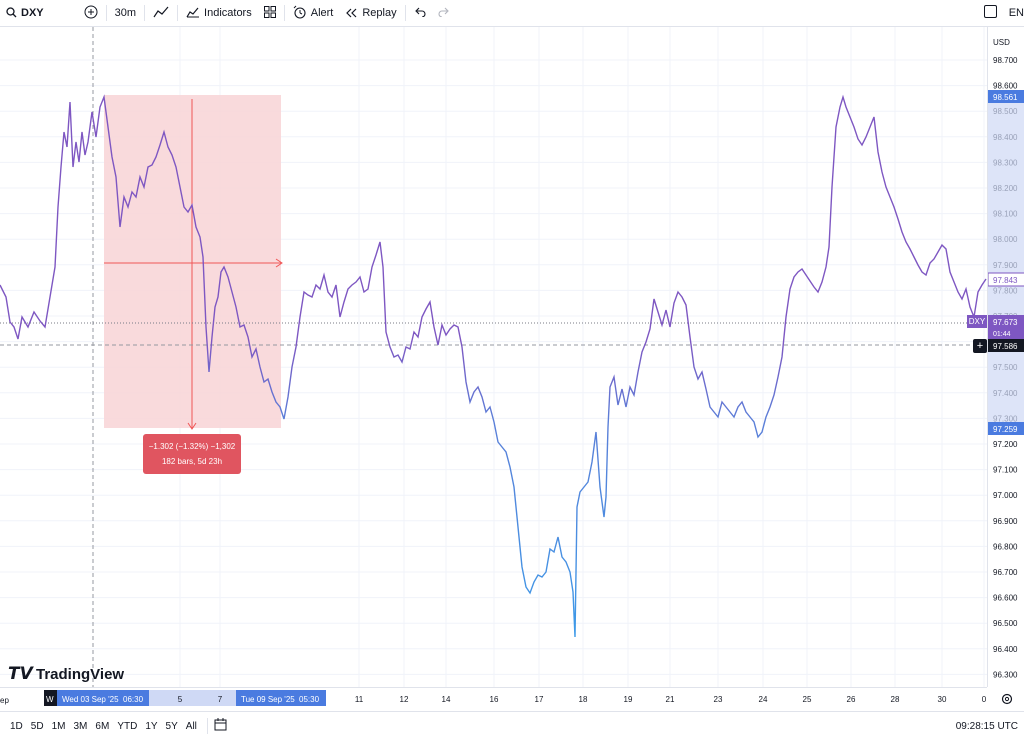 Image resolution: width=1024 pixels, height=740 pixels. Describe the element at coordinates (990, 13) in the screenshot. I see `fullscreen-checkbox` at that location.